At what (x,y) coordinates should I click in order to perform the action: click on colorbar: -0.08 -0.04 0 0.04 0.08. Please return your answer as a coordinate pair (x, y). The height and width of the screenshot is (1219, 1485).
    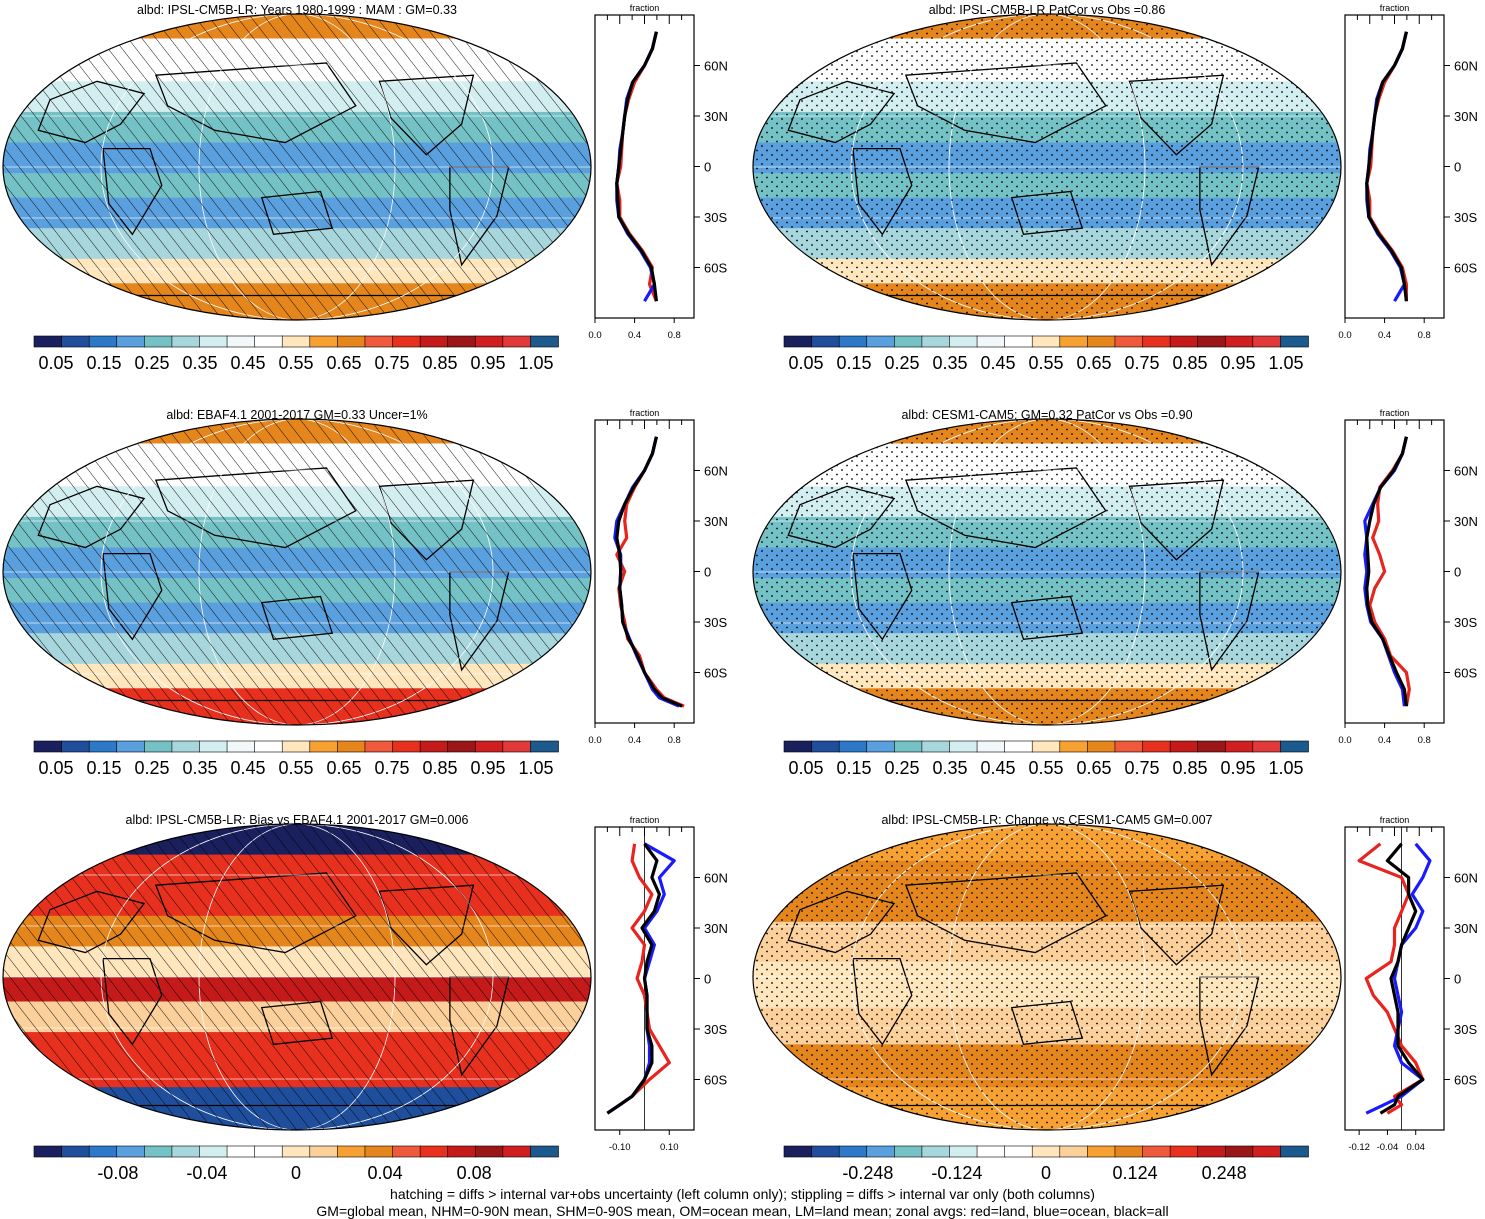
    Looking at the image, I should click on (296, 1164).